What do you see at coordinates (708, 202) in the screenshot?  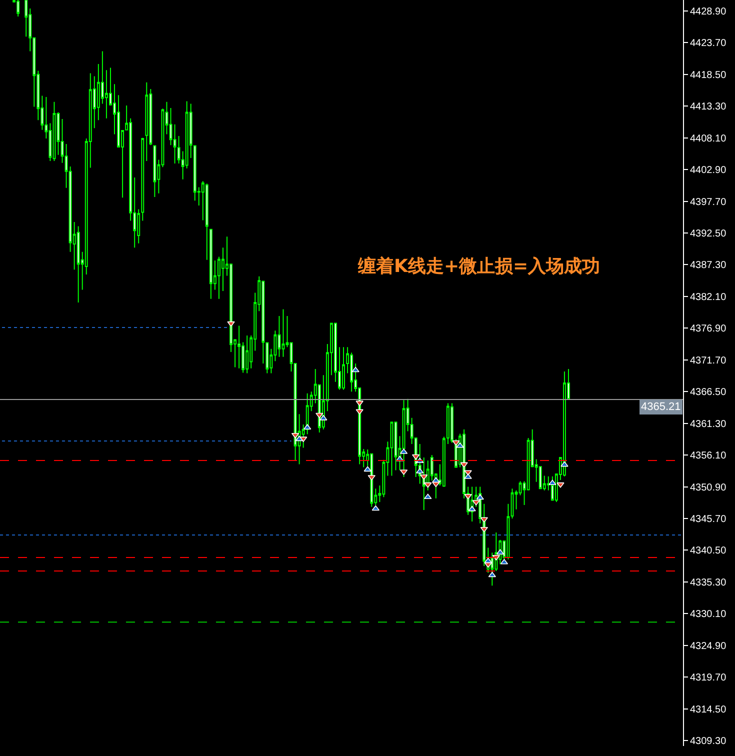 I see `y-tick-label: 4397.70` at bounding box center [708, 202].